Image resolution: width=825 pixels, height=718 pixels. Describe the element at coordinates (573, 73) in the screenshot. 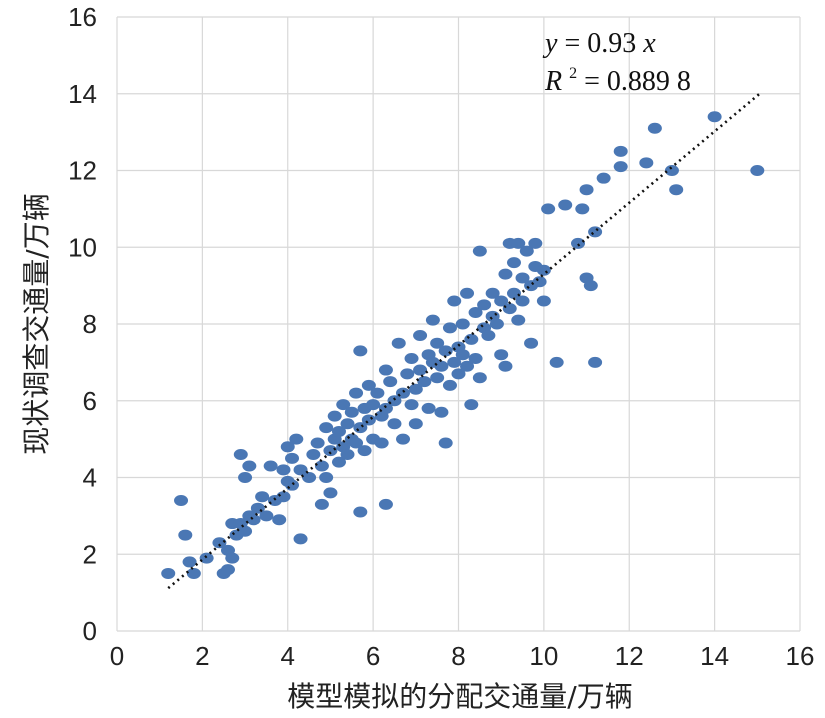

I see `r-squared-superscript: 2` at that location.